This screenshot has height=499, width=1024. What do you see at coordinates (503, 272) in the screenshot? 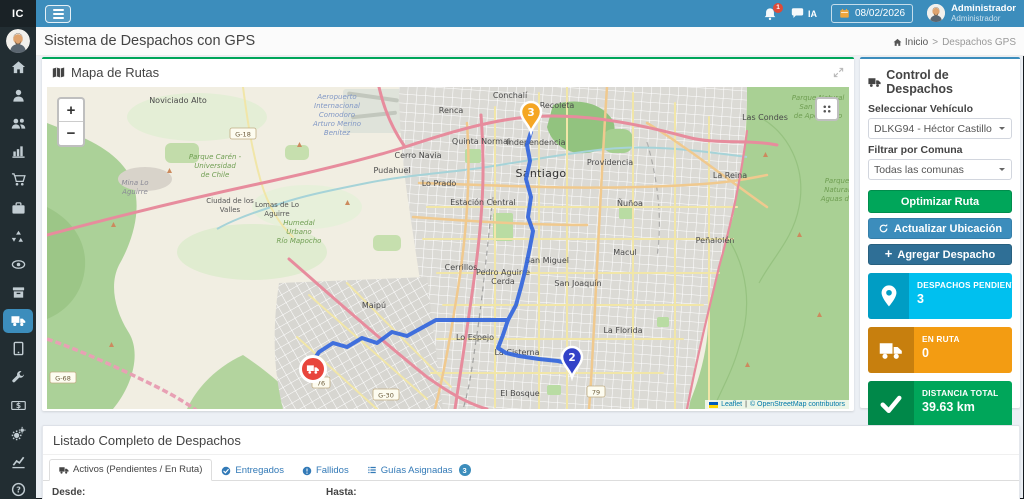
I see `map-label: Pedro Aguirre` at bounding box center [503, 272].